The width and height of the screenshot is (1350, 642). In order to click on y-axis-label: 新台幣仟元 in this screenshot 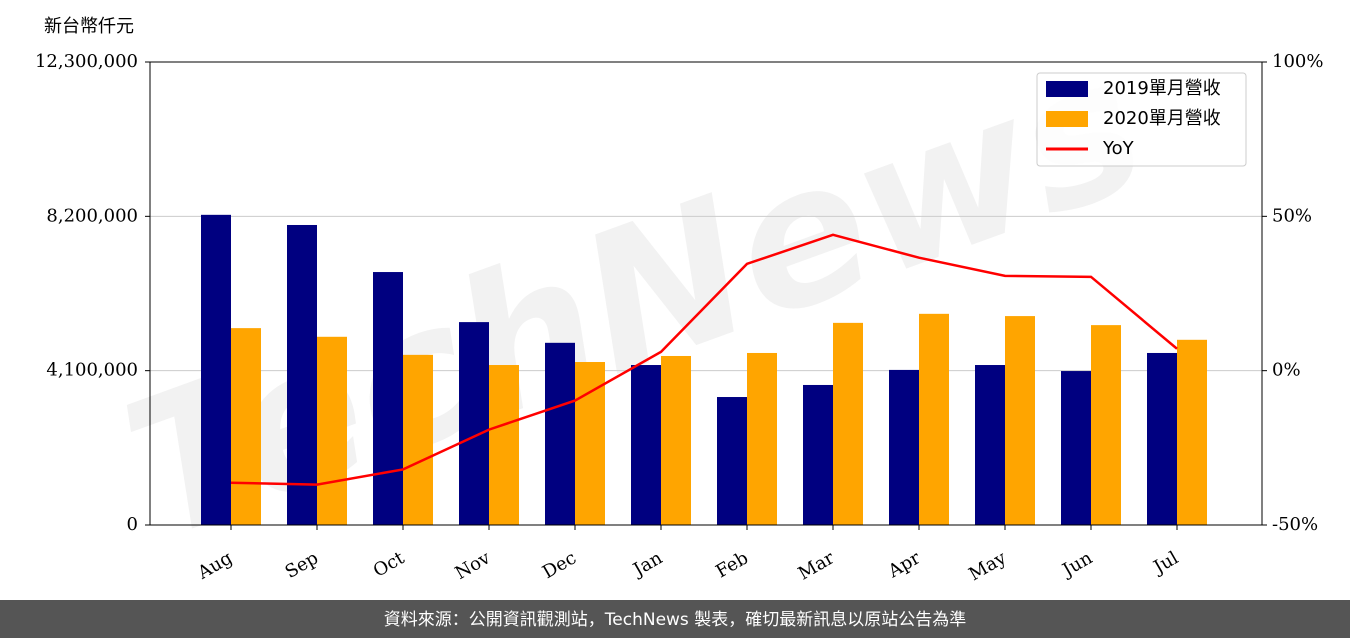, I will do `click(89, 26)`.